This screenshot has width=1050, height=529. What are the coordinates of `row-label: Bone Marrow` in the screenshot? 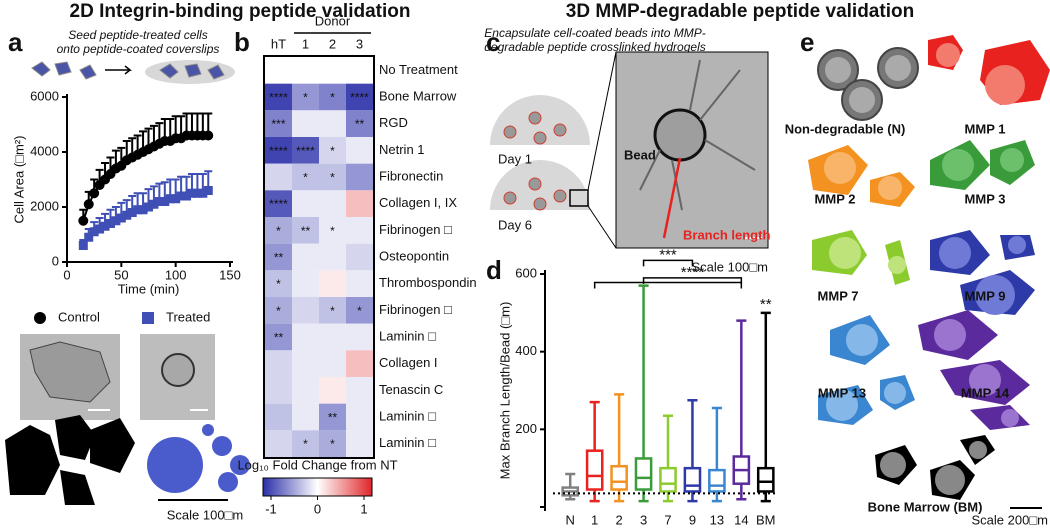 It's located at (418, 95).